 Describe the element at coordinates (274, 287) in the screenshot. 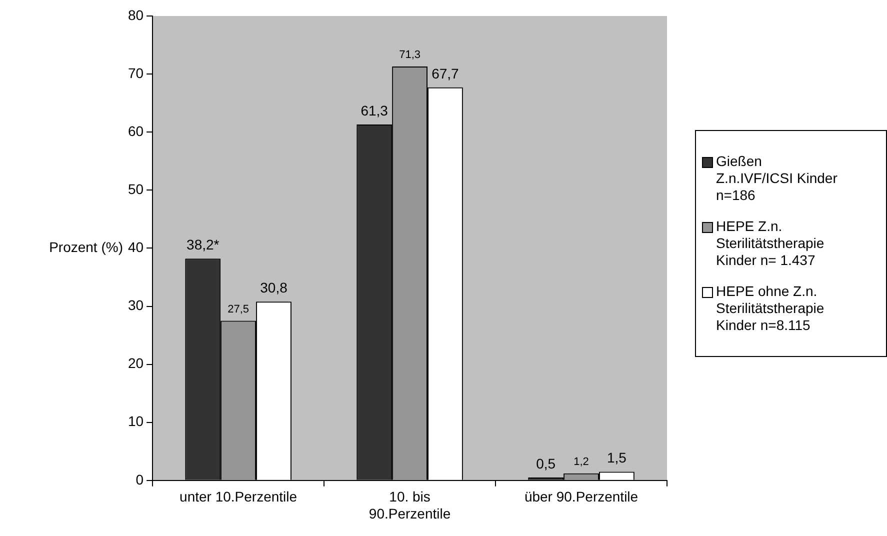

I see `data-label: 30,8` at that location.